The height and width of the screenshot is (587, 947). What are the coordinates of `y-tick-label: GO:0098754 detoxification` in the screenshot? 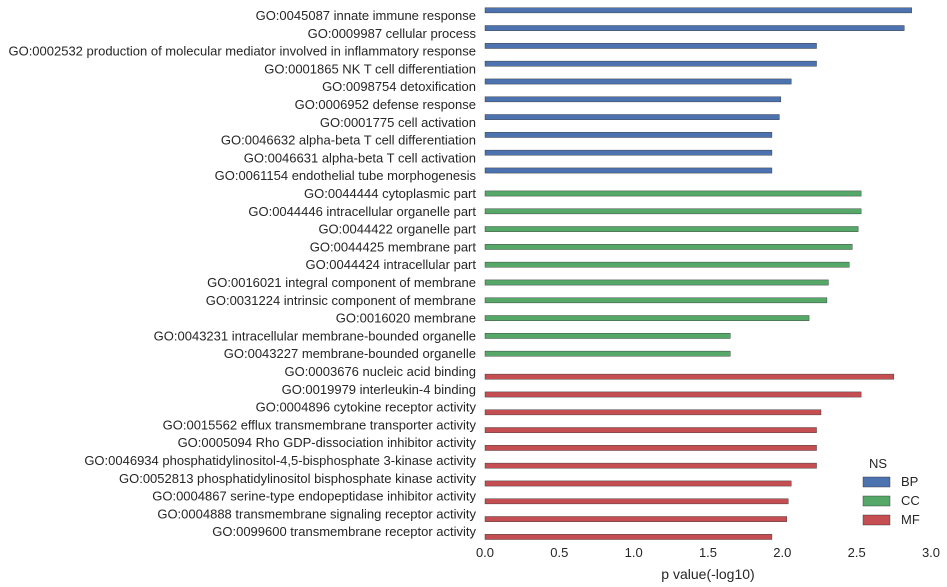 It's located at (399, 86).